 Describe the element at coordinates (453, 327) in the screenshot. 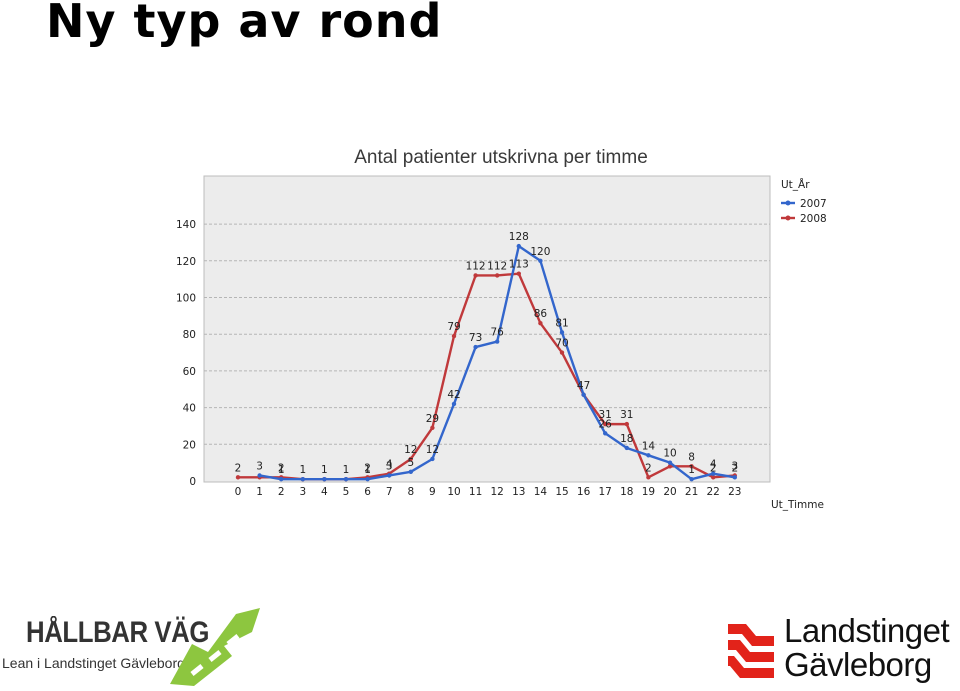

I see `data-label: 79` at that location.